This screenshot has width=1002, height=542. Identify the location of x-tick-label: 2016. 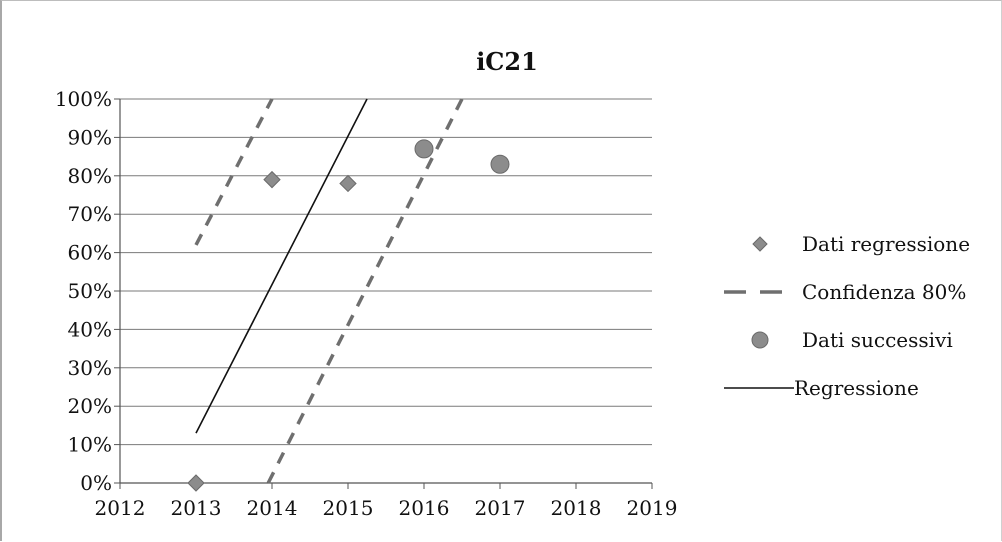
(424, 508).